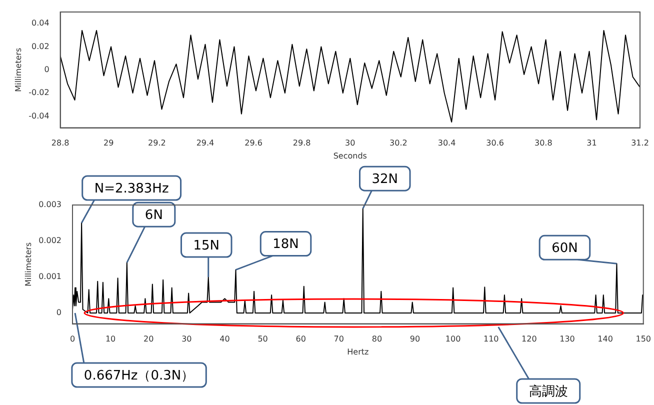  What do you see at coordinates (301, 339) in the screenshot?
I see `x-tick-label: 60` at bounding box center [301, 339].